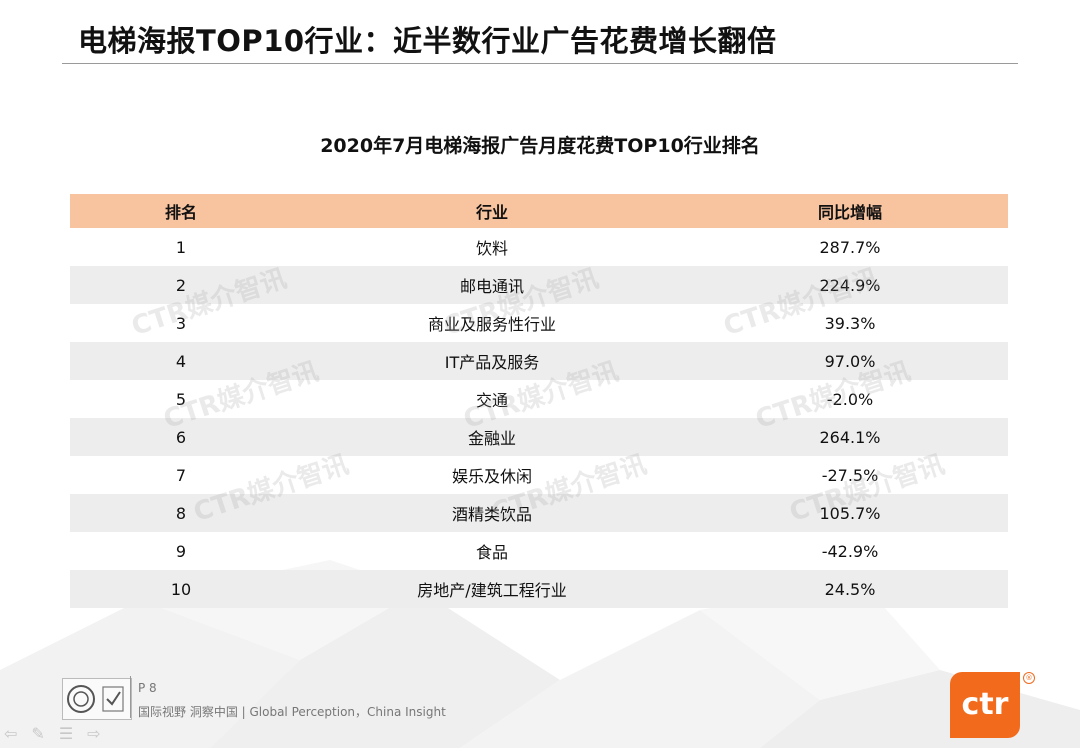 The height and width of the screenshot is (748, 1080). I want to click on cell-yoy: 287.7%, so click(850, 247).